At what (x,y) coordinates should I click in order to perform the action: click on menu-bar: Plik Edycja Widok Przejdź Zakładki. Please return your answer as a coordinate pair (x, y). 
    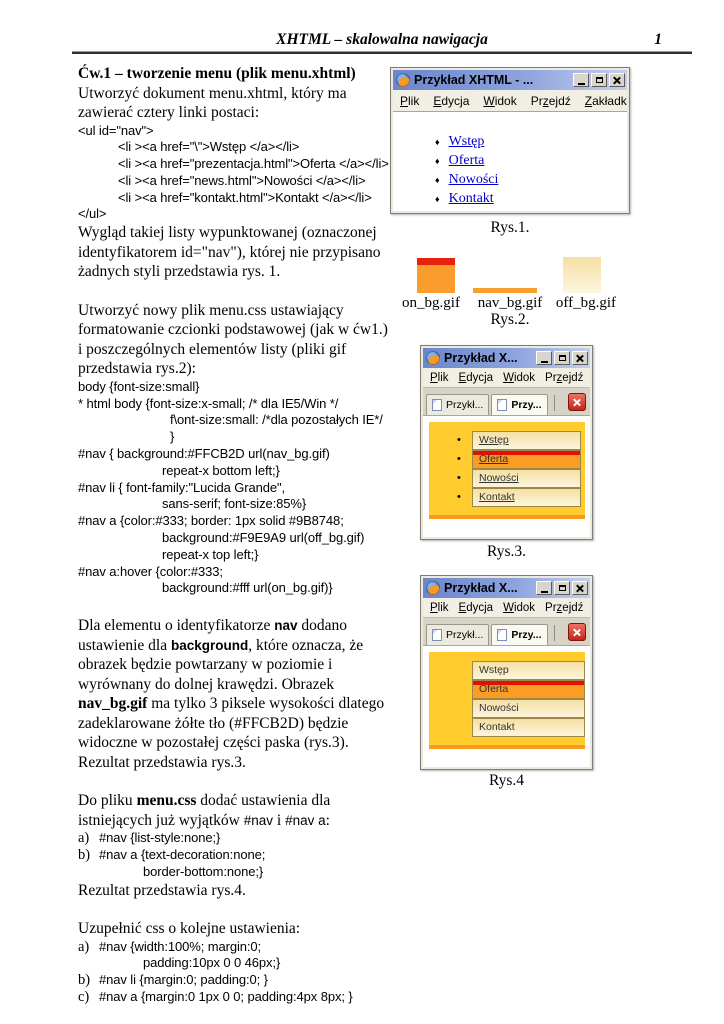
    Looking at the image, I should click on (510, 100).